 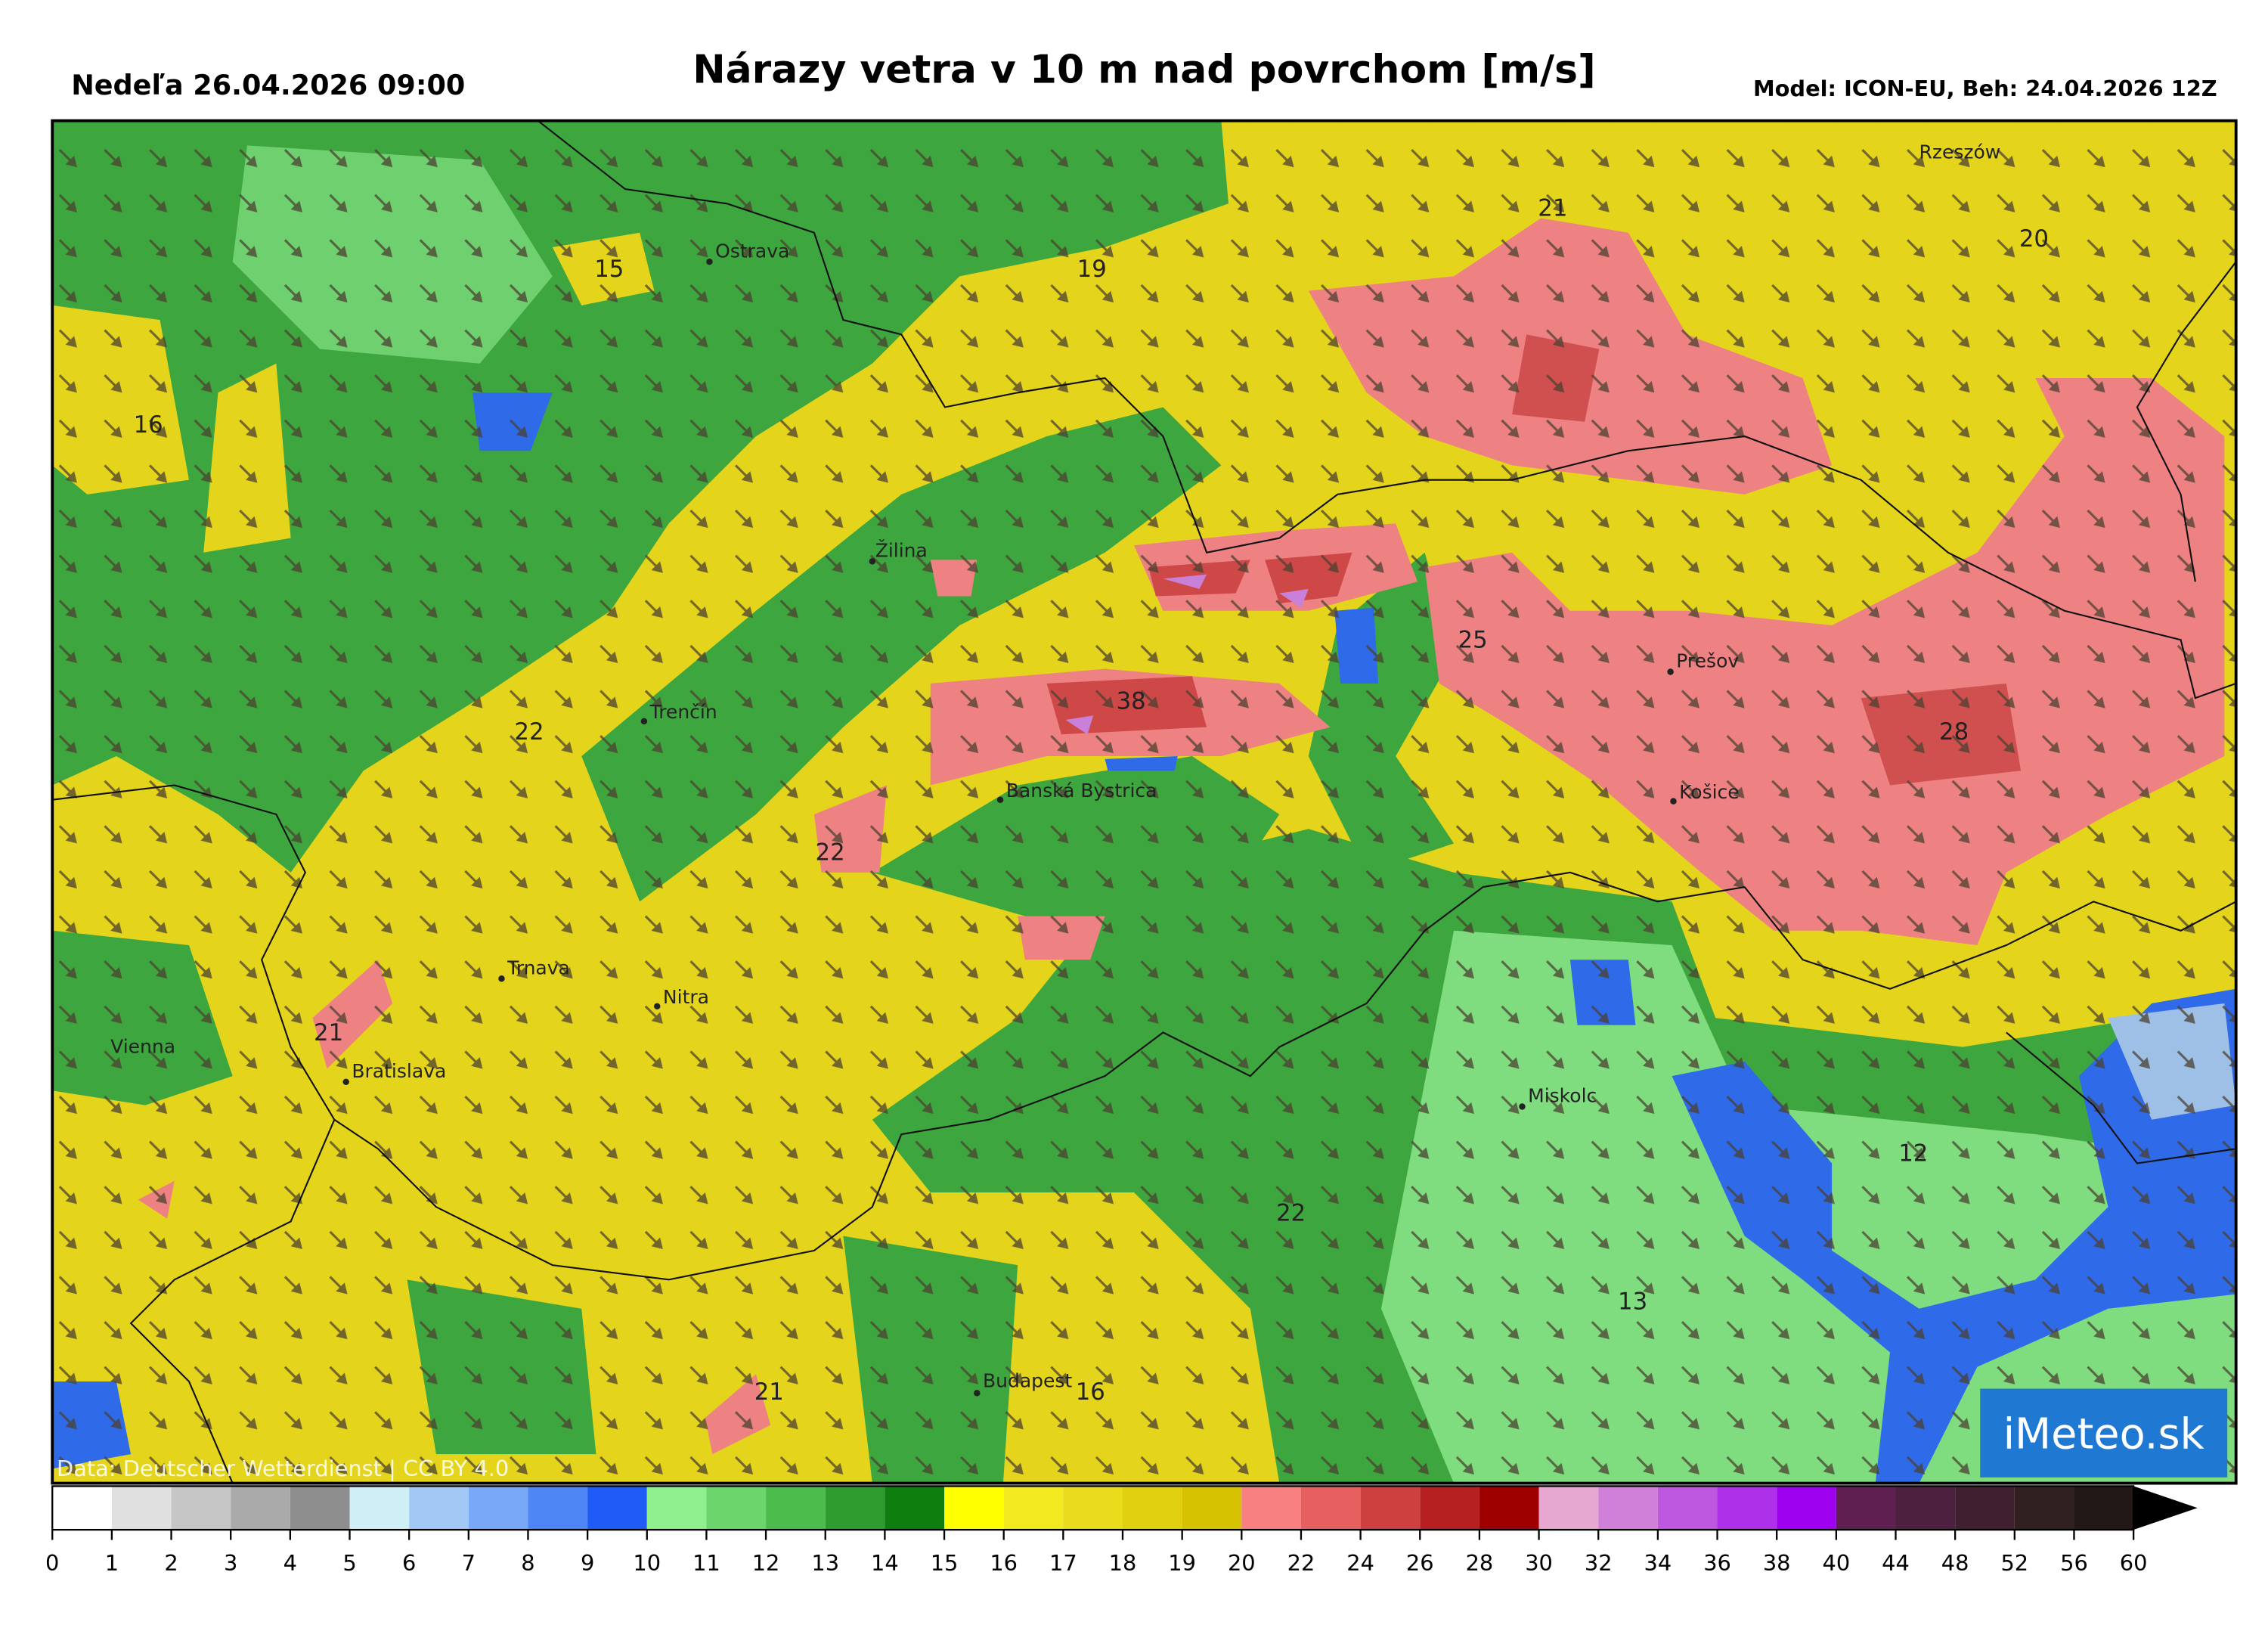 I want to click on tick-label: 9, so click(x=587, y=1563).